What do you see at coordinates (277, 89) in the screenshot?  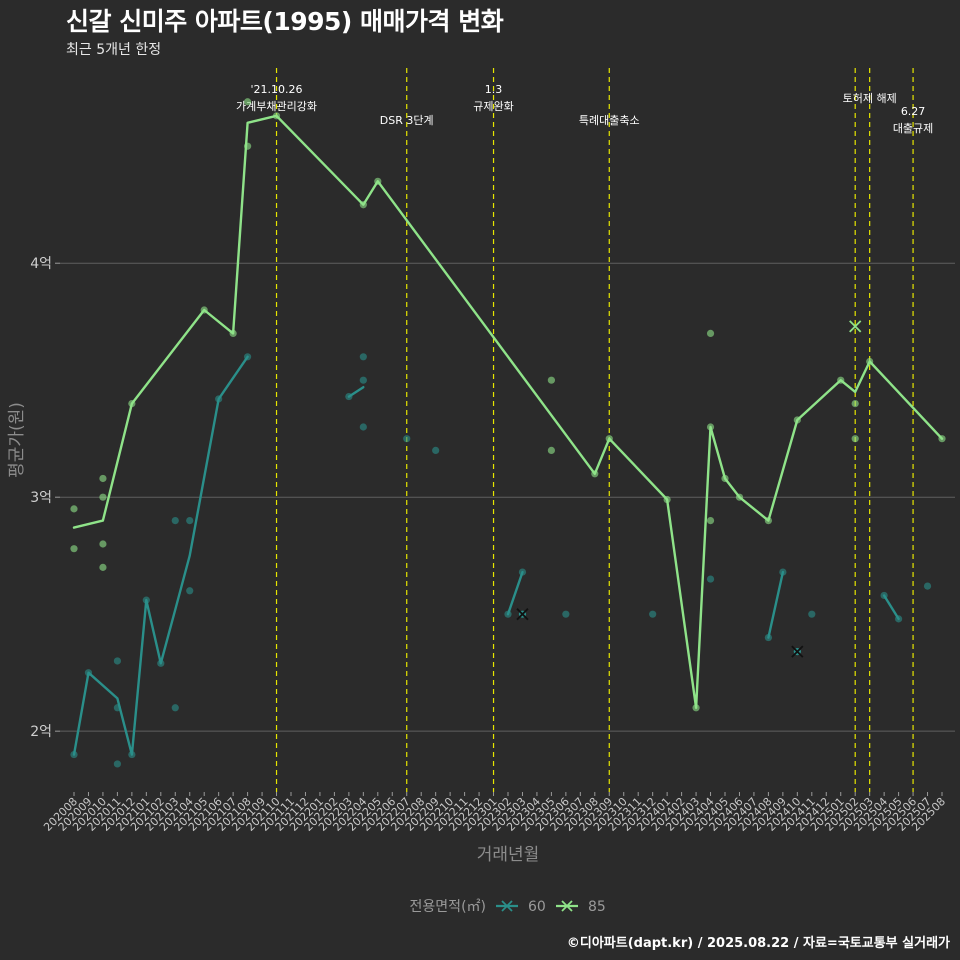 I see `event-label: '21.10.26` at bounding box center [277, 89].